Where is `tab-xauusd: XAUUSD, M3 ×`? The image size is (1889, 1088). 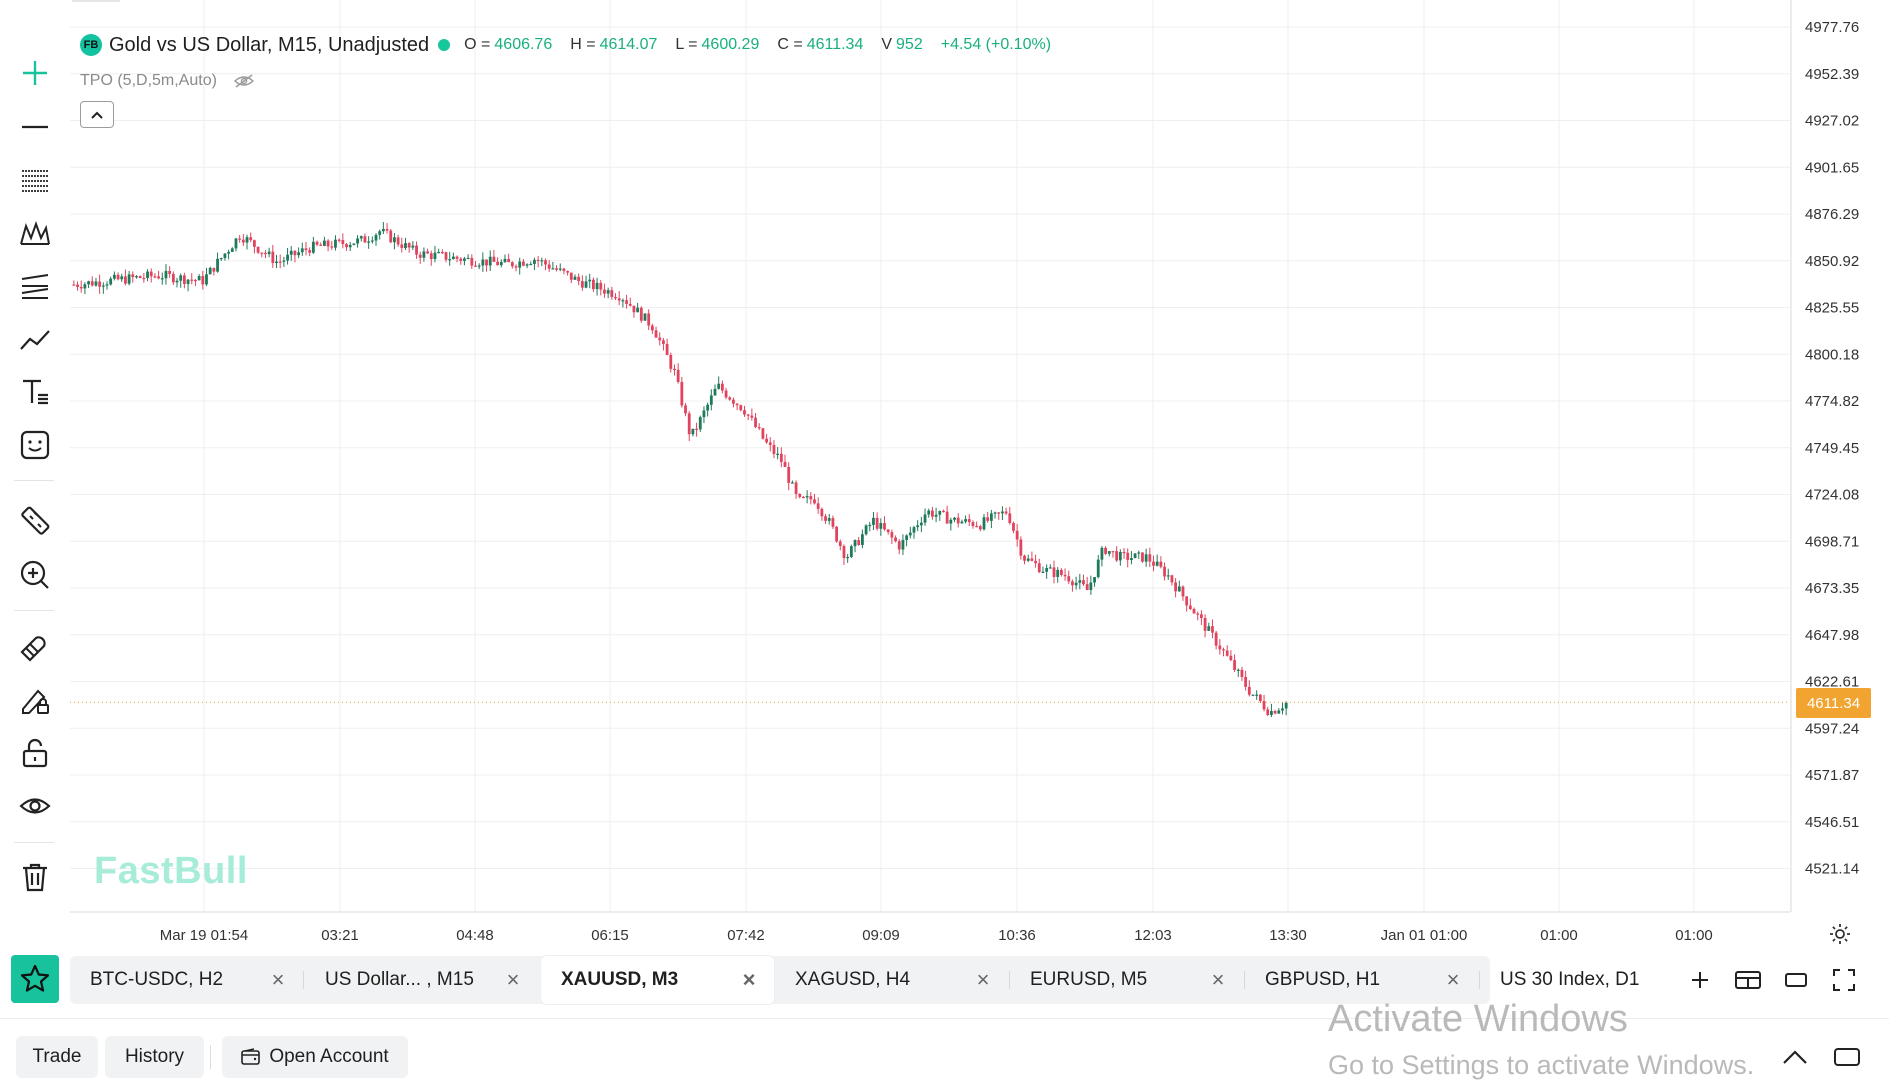 tab-xauusd: XAUUSD, M3 × is located at coordinates (657, 980).